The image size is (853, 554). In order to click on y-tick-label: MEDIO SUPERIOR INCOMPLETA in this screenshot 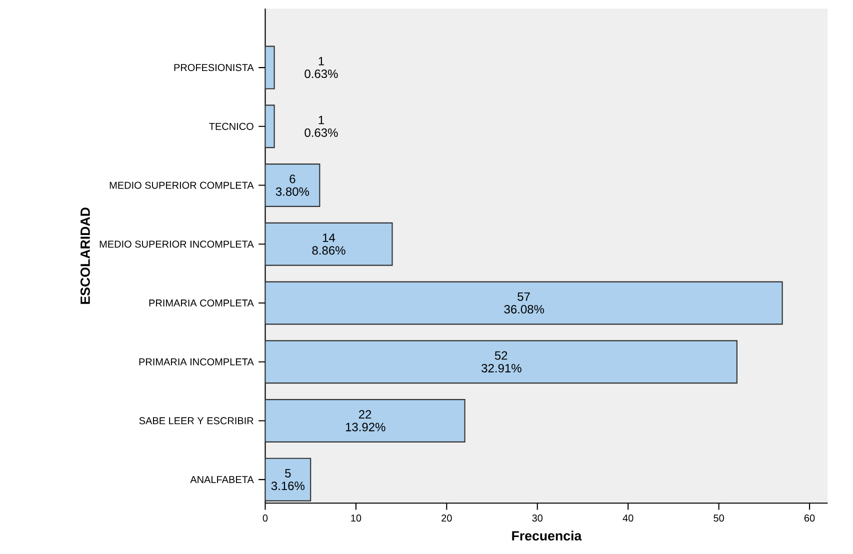, I will do `click(177, 244)`.